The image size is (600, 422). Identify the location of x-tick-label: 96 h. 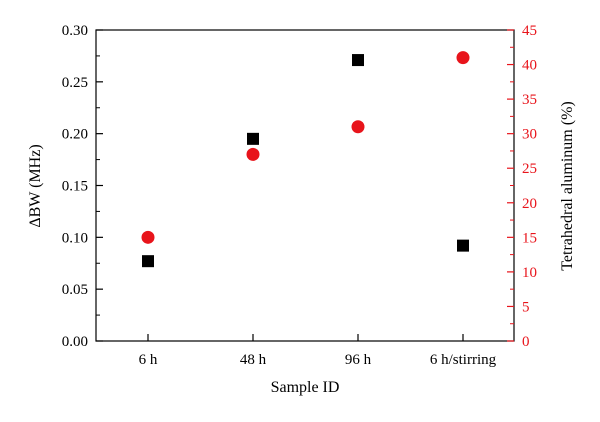
(358, 360).